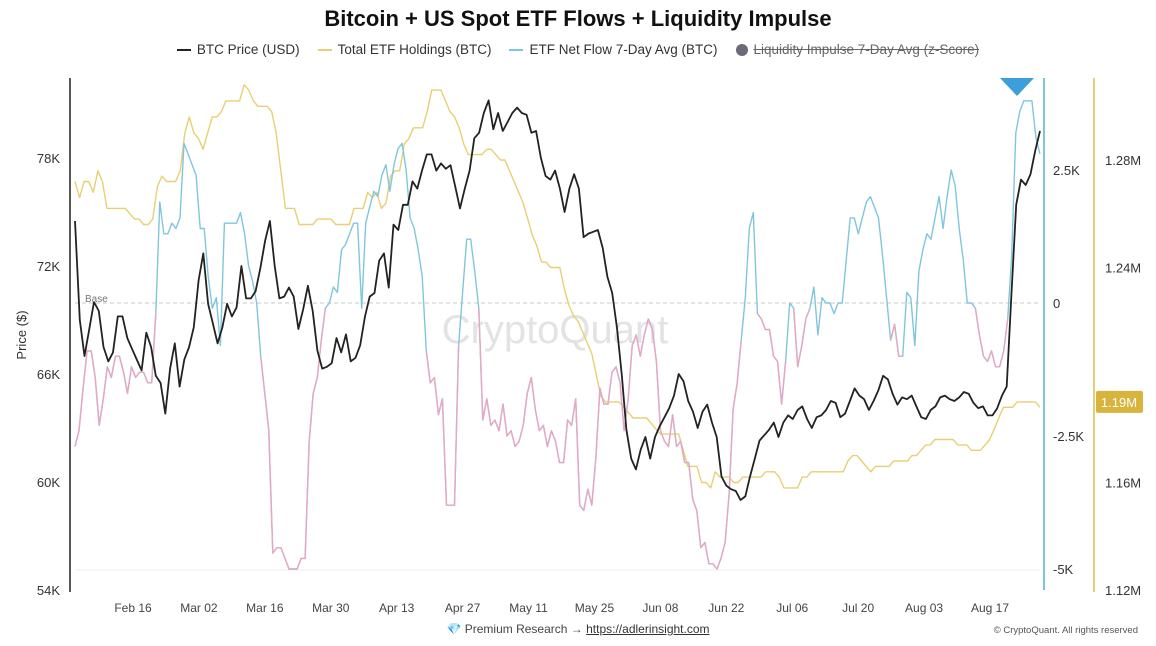 This screenshot has width=1156, height=646. Describe the element at coordinates (1123, 268) in the screenshot. I see `holdings-tick-label: 1.24M` at that location.